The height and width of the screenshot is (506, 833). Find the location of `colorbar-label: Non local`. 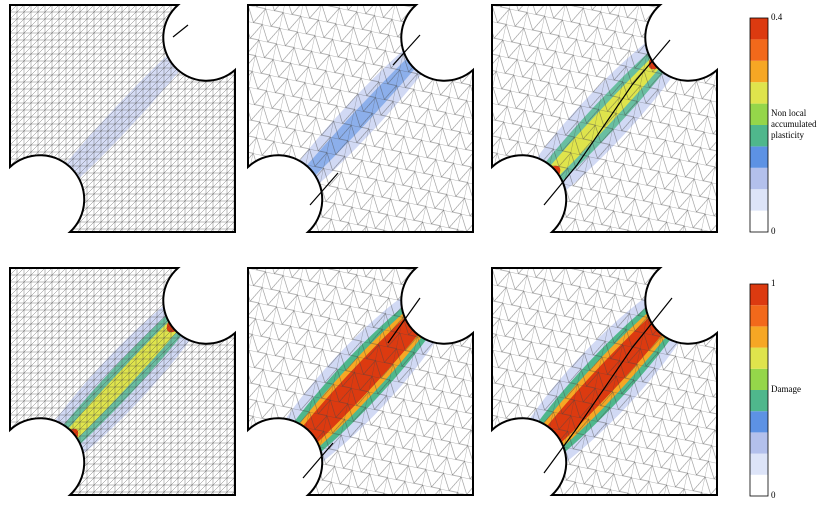

colorbar-label: Non local is located at coordinates (789, 113).